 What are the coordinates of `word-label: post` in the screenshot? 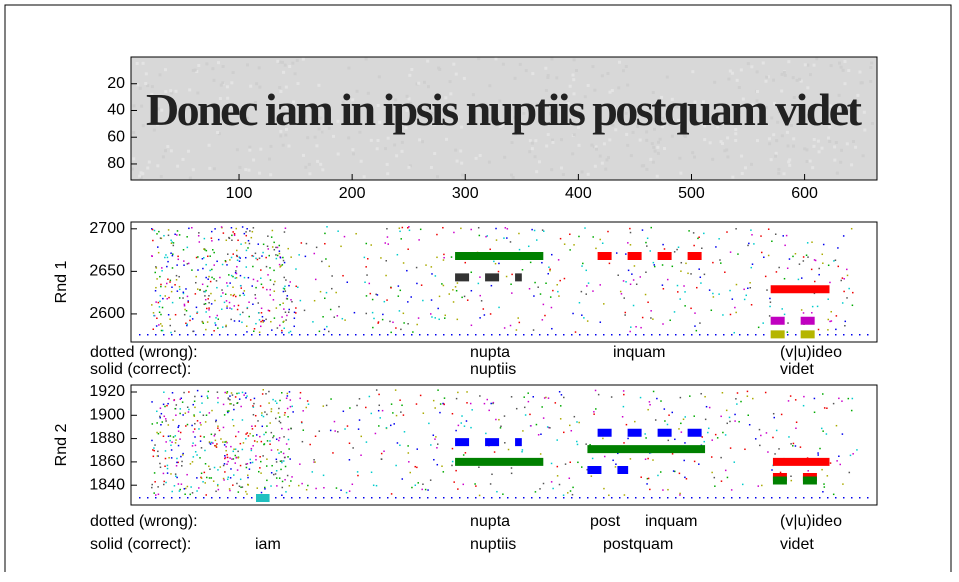 It's located at (605, 521).